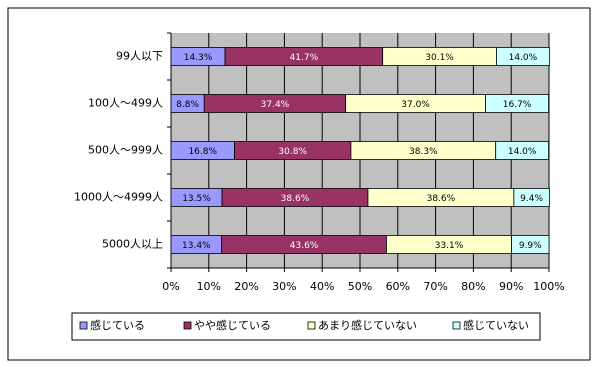 This screenshot has width=600, height=375. I want to click on x-tick-label: 50%, so click(360, 286).